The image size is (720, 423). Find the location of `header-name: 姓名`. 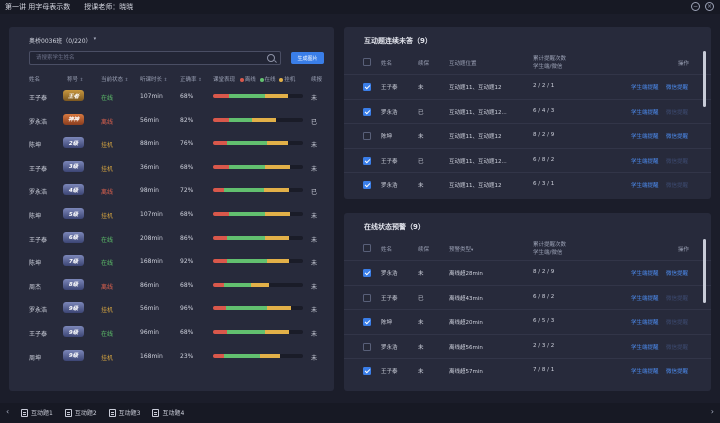

header-name: 姓名 is located at coordinates (35, 80).